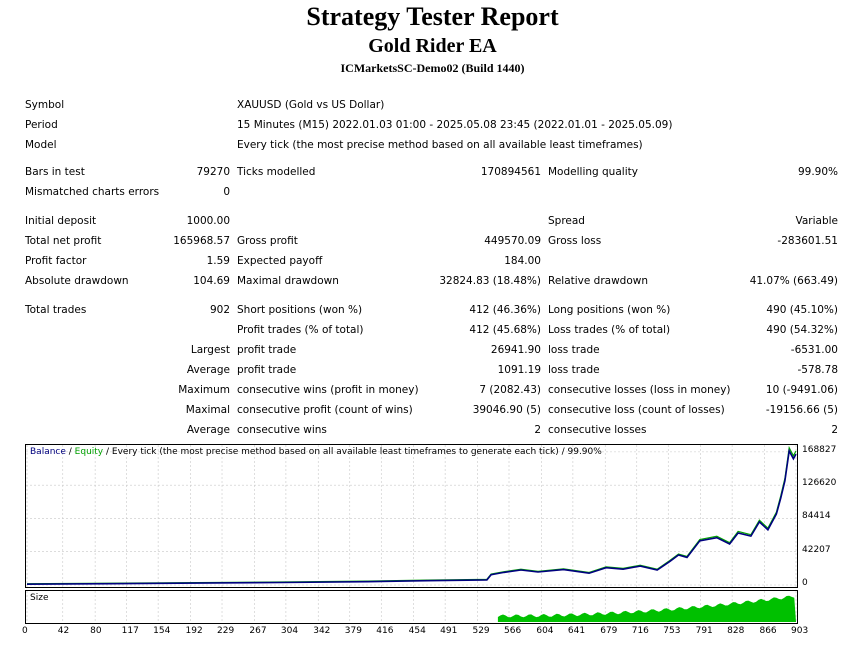 The image size is (865, 646). What do you see at coordinates (639, 390) in the screenshot?
I see `max-consecutive-losses-label: consecutive losses (loss in money)` at bounding box center [639, 390].